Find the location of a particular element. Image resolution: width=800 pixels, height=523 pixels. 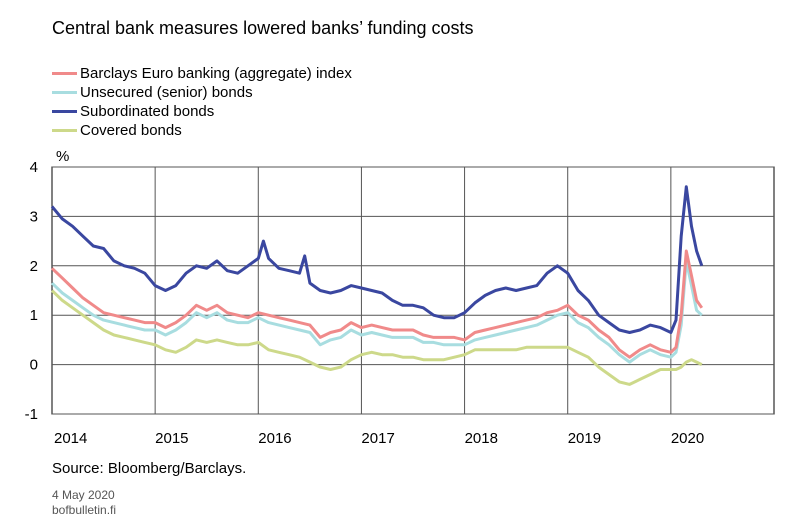

x-tick-label: 2018 is located at coordinates (481, 438).